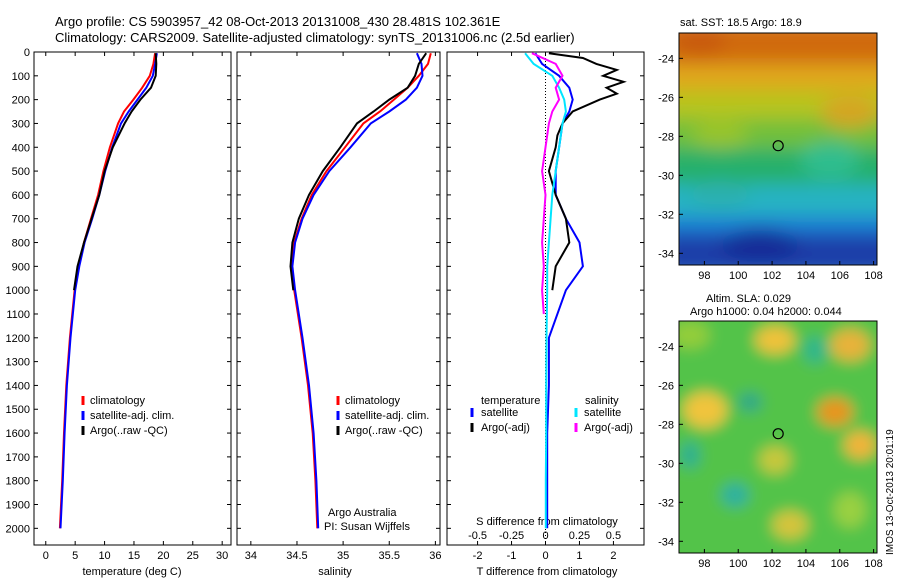  I want to click on x-tick-label: 34, so click(251, 556).